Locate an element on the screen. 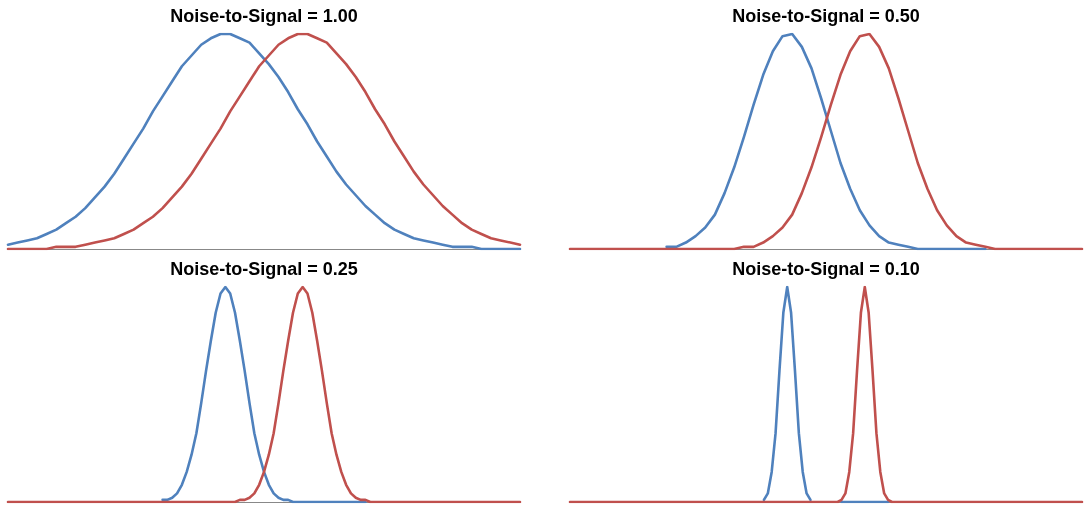  chart-title: Noise-to-Signal = 0.25 is located at coordinates (264, 269).